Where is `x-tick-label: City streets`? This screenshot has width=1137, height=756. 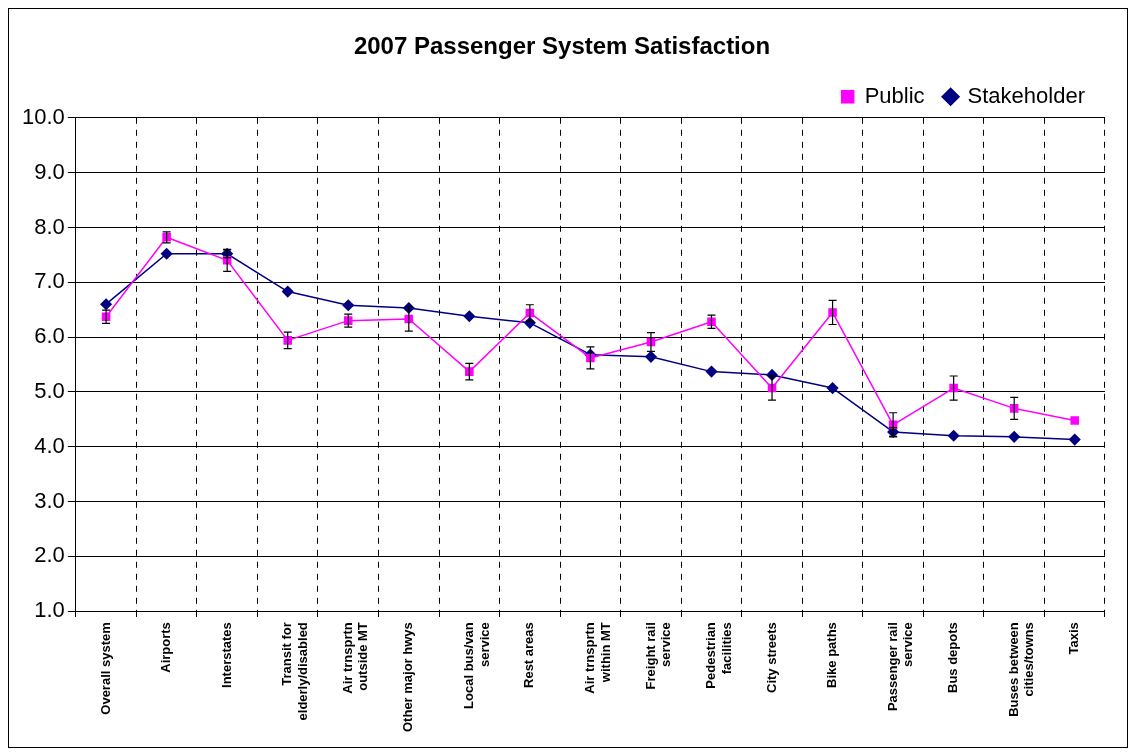 x-tick-label: City streets is located at coordinates (771, 657).